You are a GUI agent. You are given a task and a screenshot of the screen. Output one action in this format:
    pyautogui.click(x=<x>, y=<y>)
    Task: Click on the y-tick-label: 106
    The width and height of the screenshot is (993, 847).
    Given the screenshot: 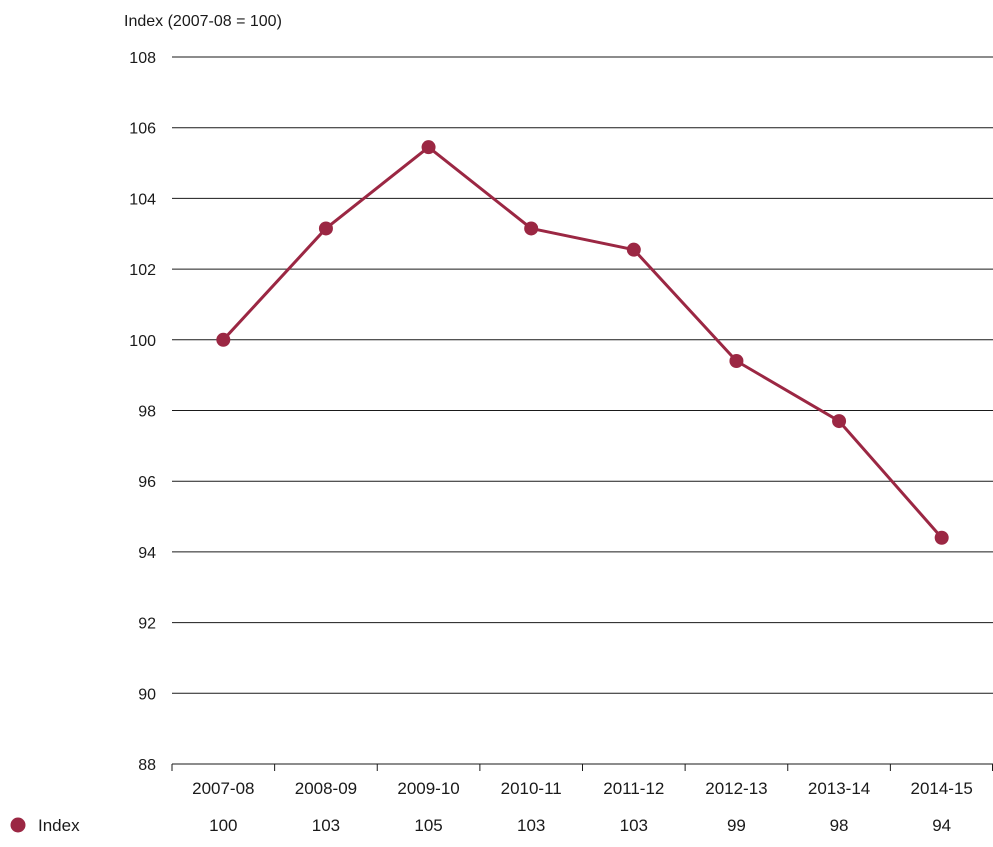 What is the action you would take?
    pyautogui.click(x=142, y=129)
    